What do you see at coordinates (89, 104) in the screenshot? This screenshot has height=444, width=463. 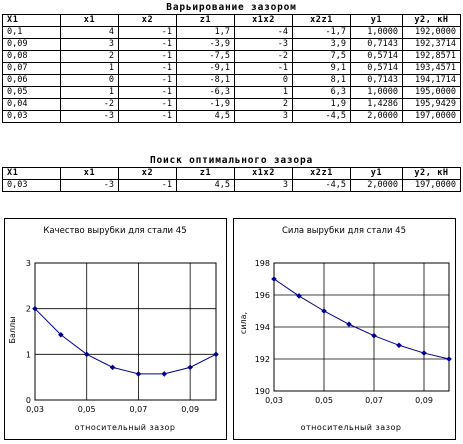 I see `table-cell: -2` at bounding box center [89, 104].